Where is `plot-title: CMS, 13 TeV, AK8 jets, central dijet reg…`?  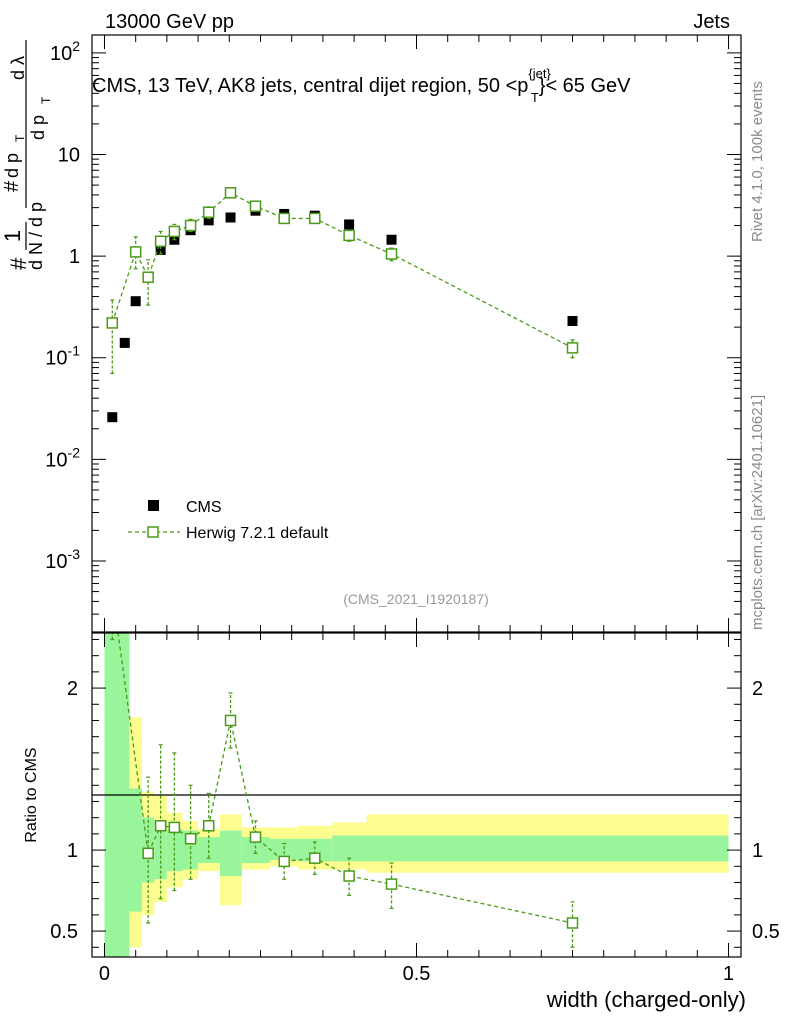
plot-title: CMS, 13 TeV, AK8 jets, central dijet reg… is located at coordinates (361, 85).